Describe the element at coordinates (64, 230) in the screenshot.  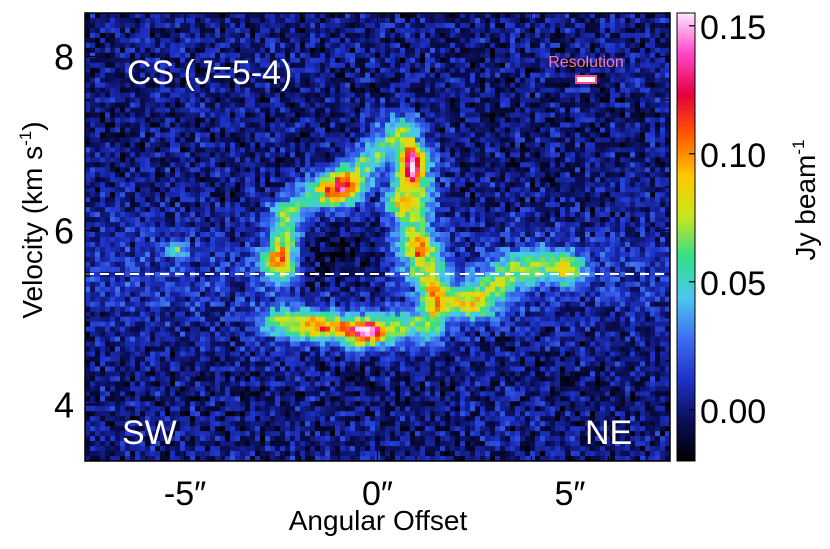
I see `y-tick-label: 6` at that location.